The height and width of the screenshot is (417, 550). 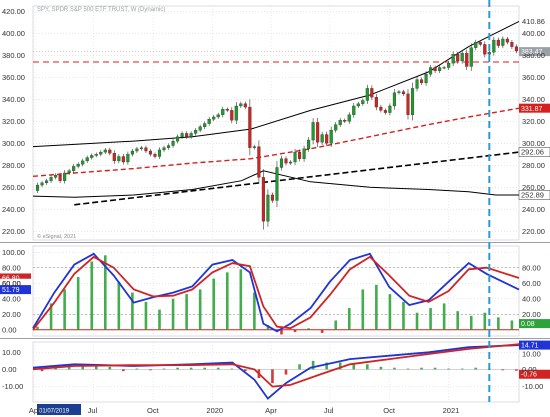 I want to click on x-tick-label: 2020, so click(x=214, y=410).